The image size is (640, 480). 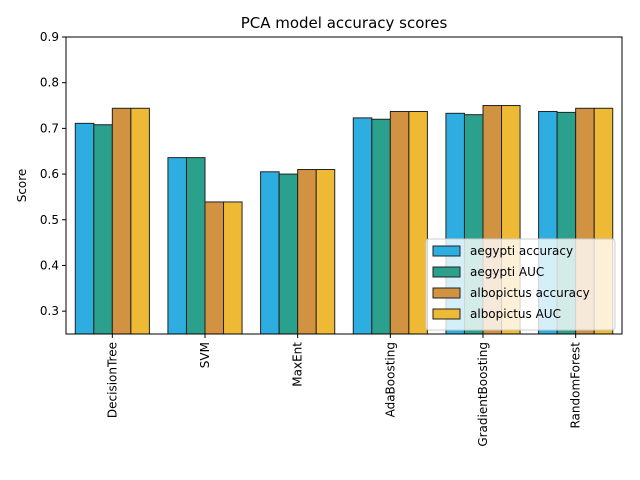 I want to click on legend-box, so click(x=520, y=284).